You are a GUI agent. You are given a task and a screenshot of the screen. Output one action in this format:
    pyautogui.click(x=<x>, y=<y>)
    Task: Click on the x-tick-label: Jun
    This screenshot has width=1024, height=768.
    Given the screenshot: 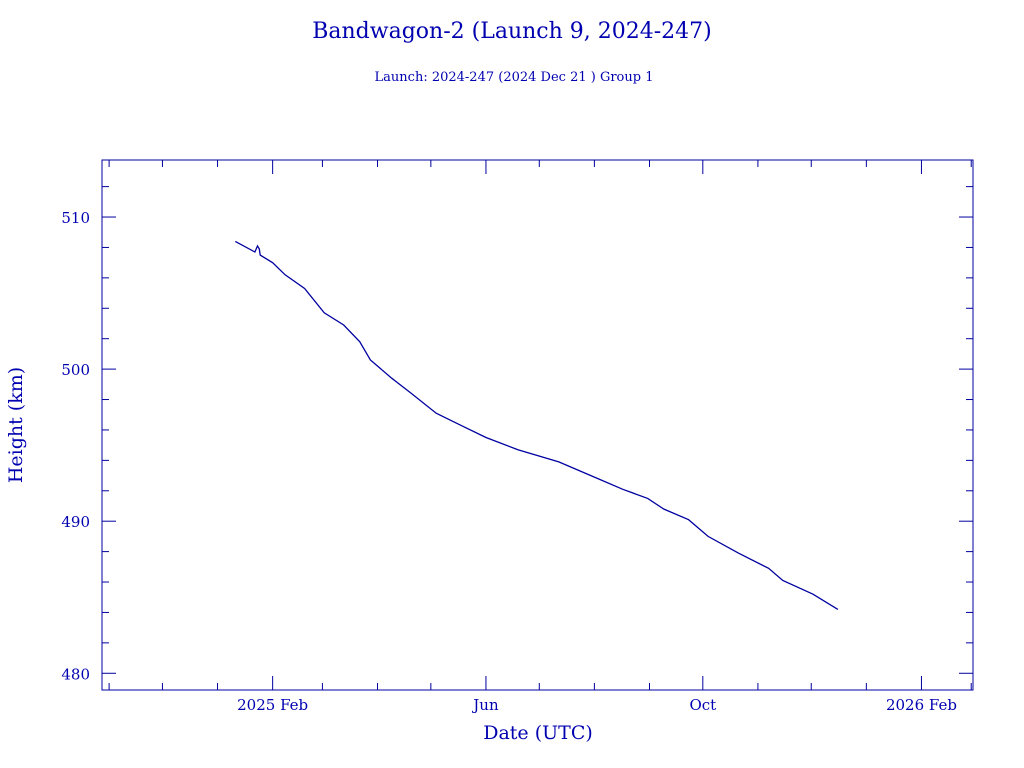 What is the action you would take?
    pyautogui.click(x=485, y=705)
    